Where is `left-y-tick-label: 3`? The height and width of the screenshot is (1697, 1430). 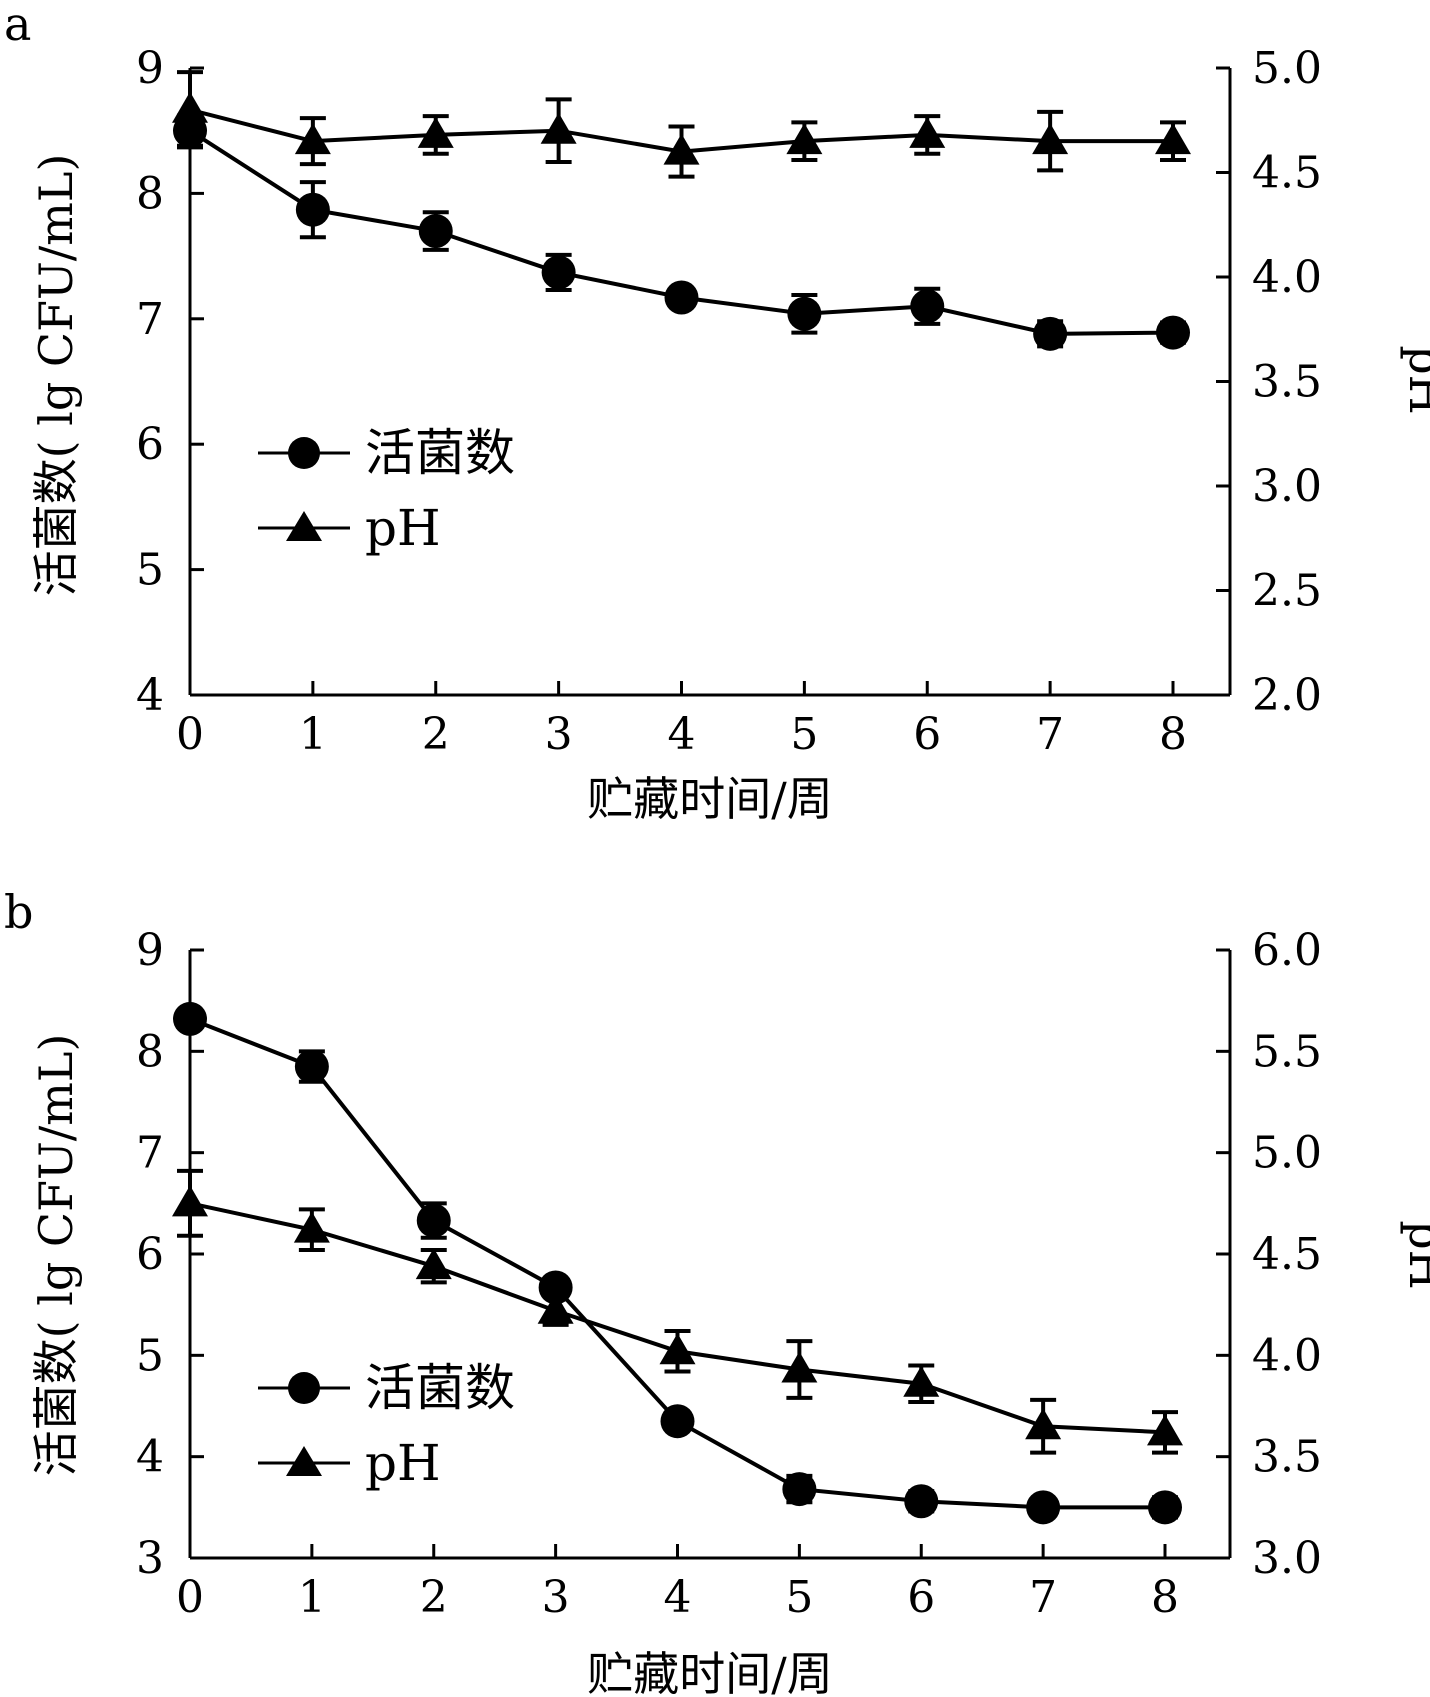
left-y-tick-label: 3 is located at coordinates (150, 1558).